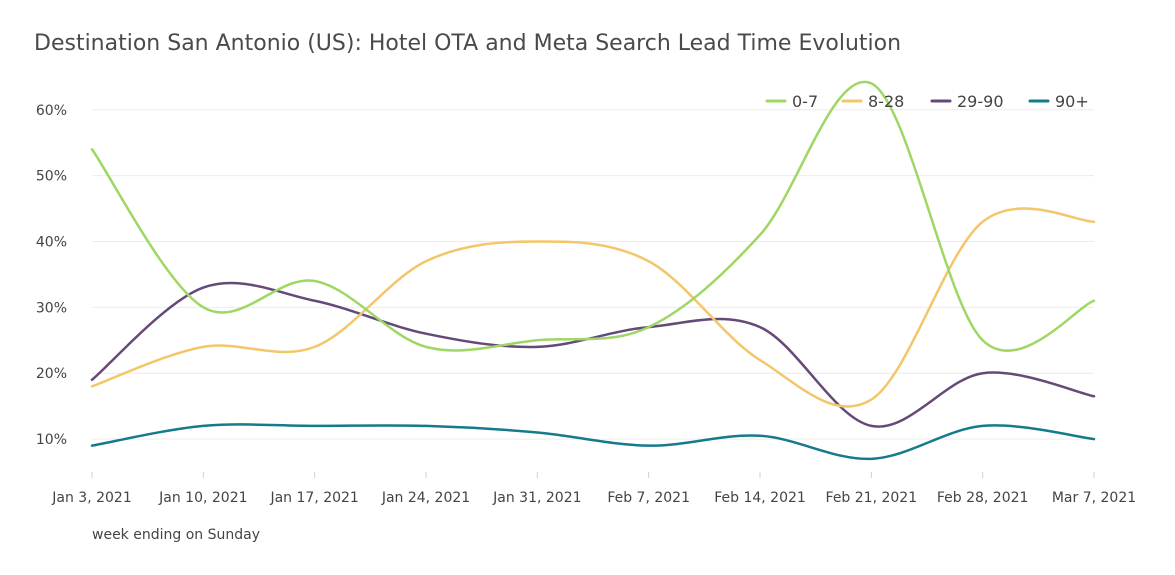 This screenshot has width=1175, height=575. Describe the element at coordinates (91, 498) in the screenshot. I see `x-tick-label: Jan 3, 2021` at that location.